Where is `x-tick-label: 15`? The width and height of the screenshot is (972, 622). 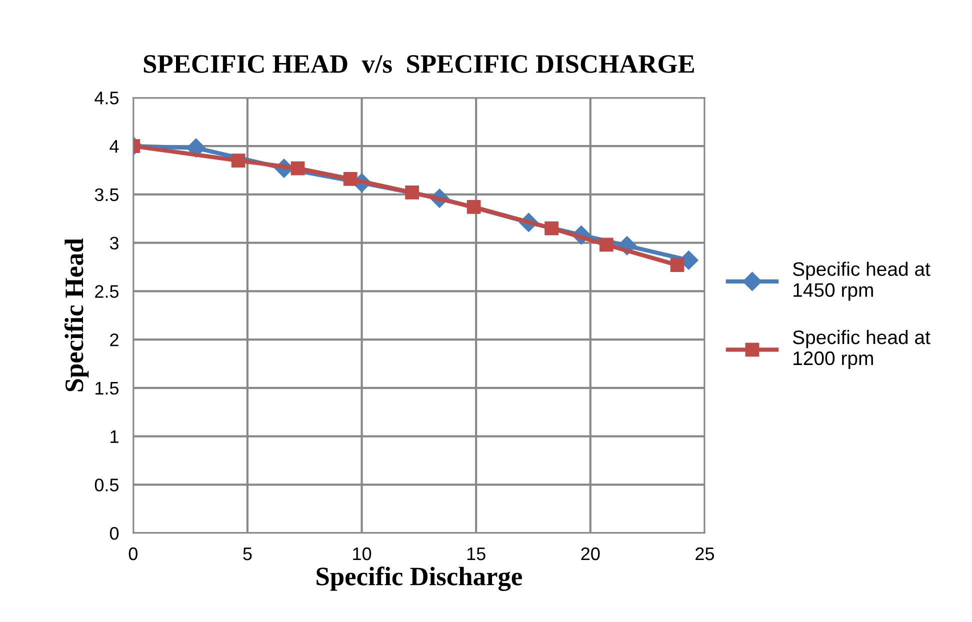 x-tick-label: 15 is located at coordinates (476, 554).